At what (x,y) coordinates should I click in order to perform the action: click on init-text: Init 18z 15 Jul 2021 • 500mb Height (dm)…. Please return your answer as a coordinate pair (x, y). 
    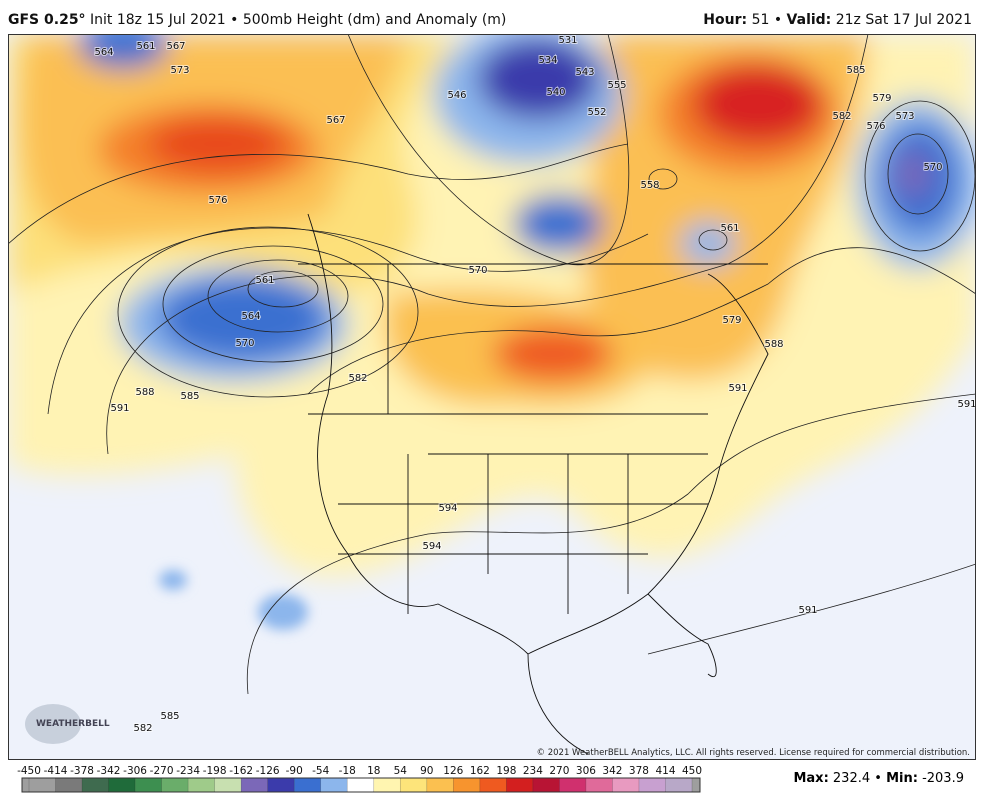
    Looking at the image, I should click on (298, 20).